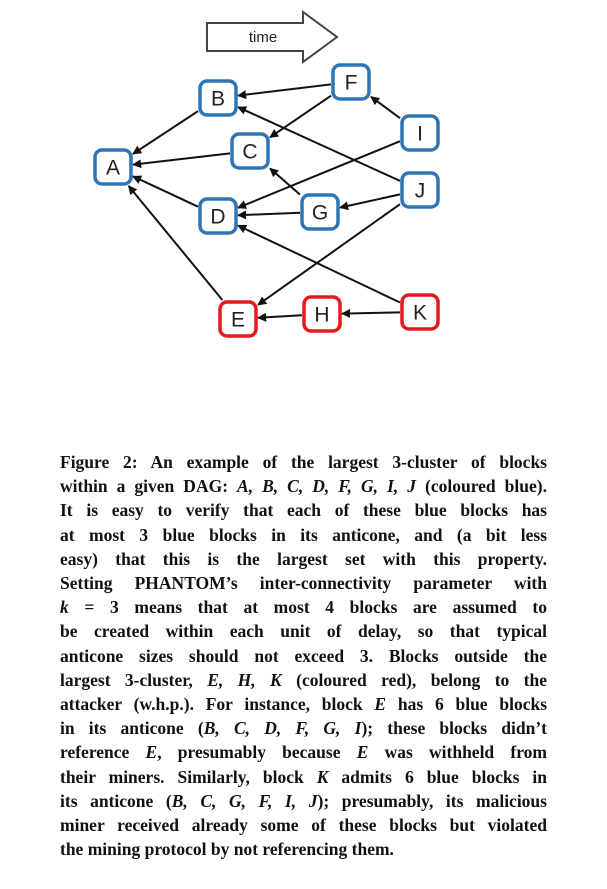 The image size is (607, 889). Describe the element at coordinates (457, 752) in the screenshot. I see `caption-text: was withheld from` at that location.